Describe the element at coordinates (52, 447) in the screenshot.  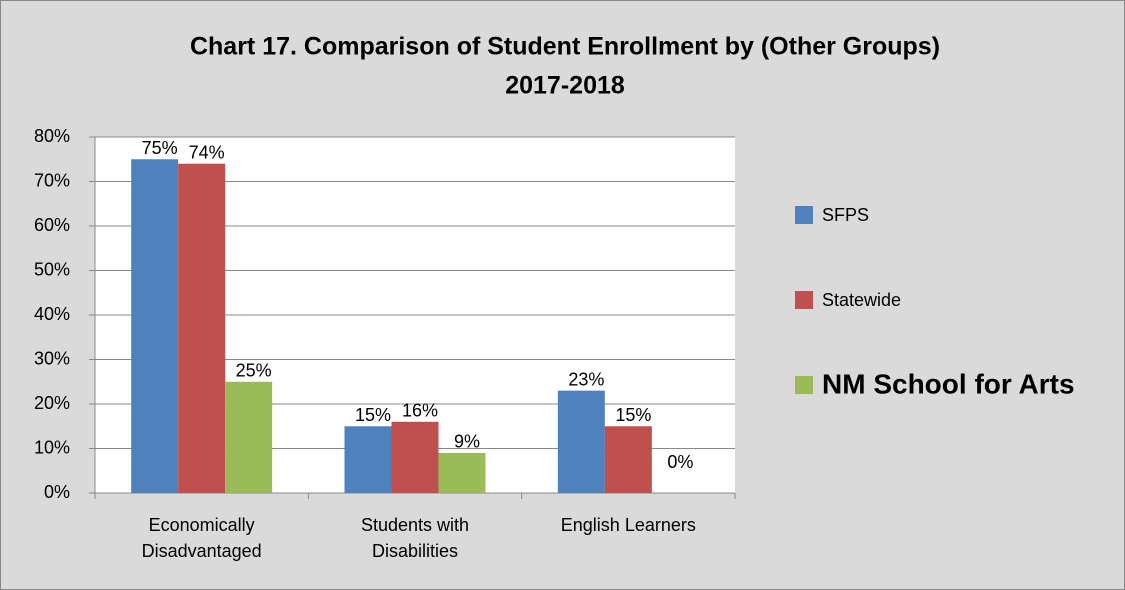
I see `y-tick-label: 10%` at that location.